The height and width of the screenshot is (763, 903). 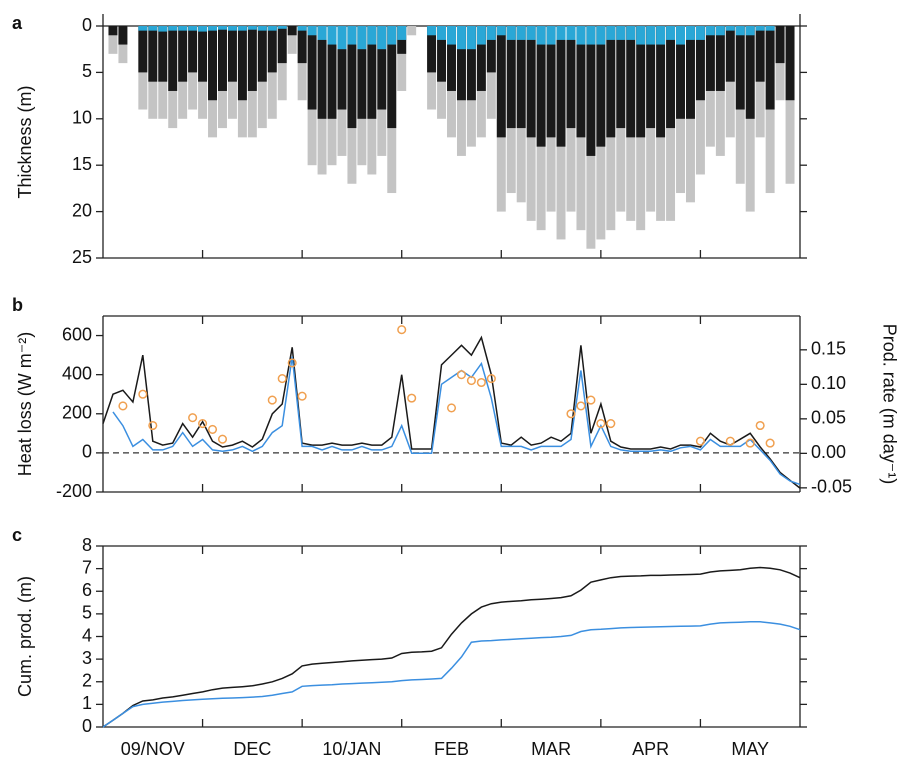 What do you see at coordinates (828, 418) in the screenshot?
I see `y2-tick-label: 0.05` at bounding box center [828, 418].